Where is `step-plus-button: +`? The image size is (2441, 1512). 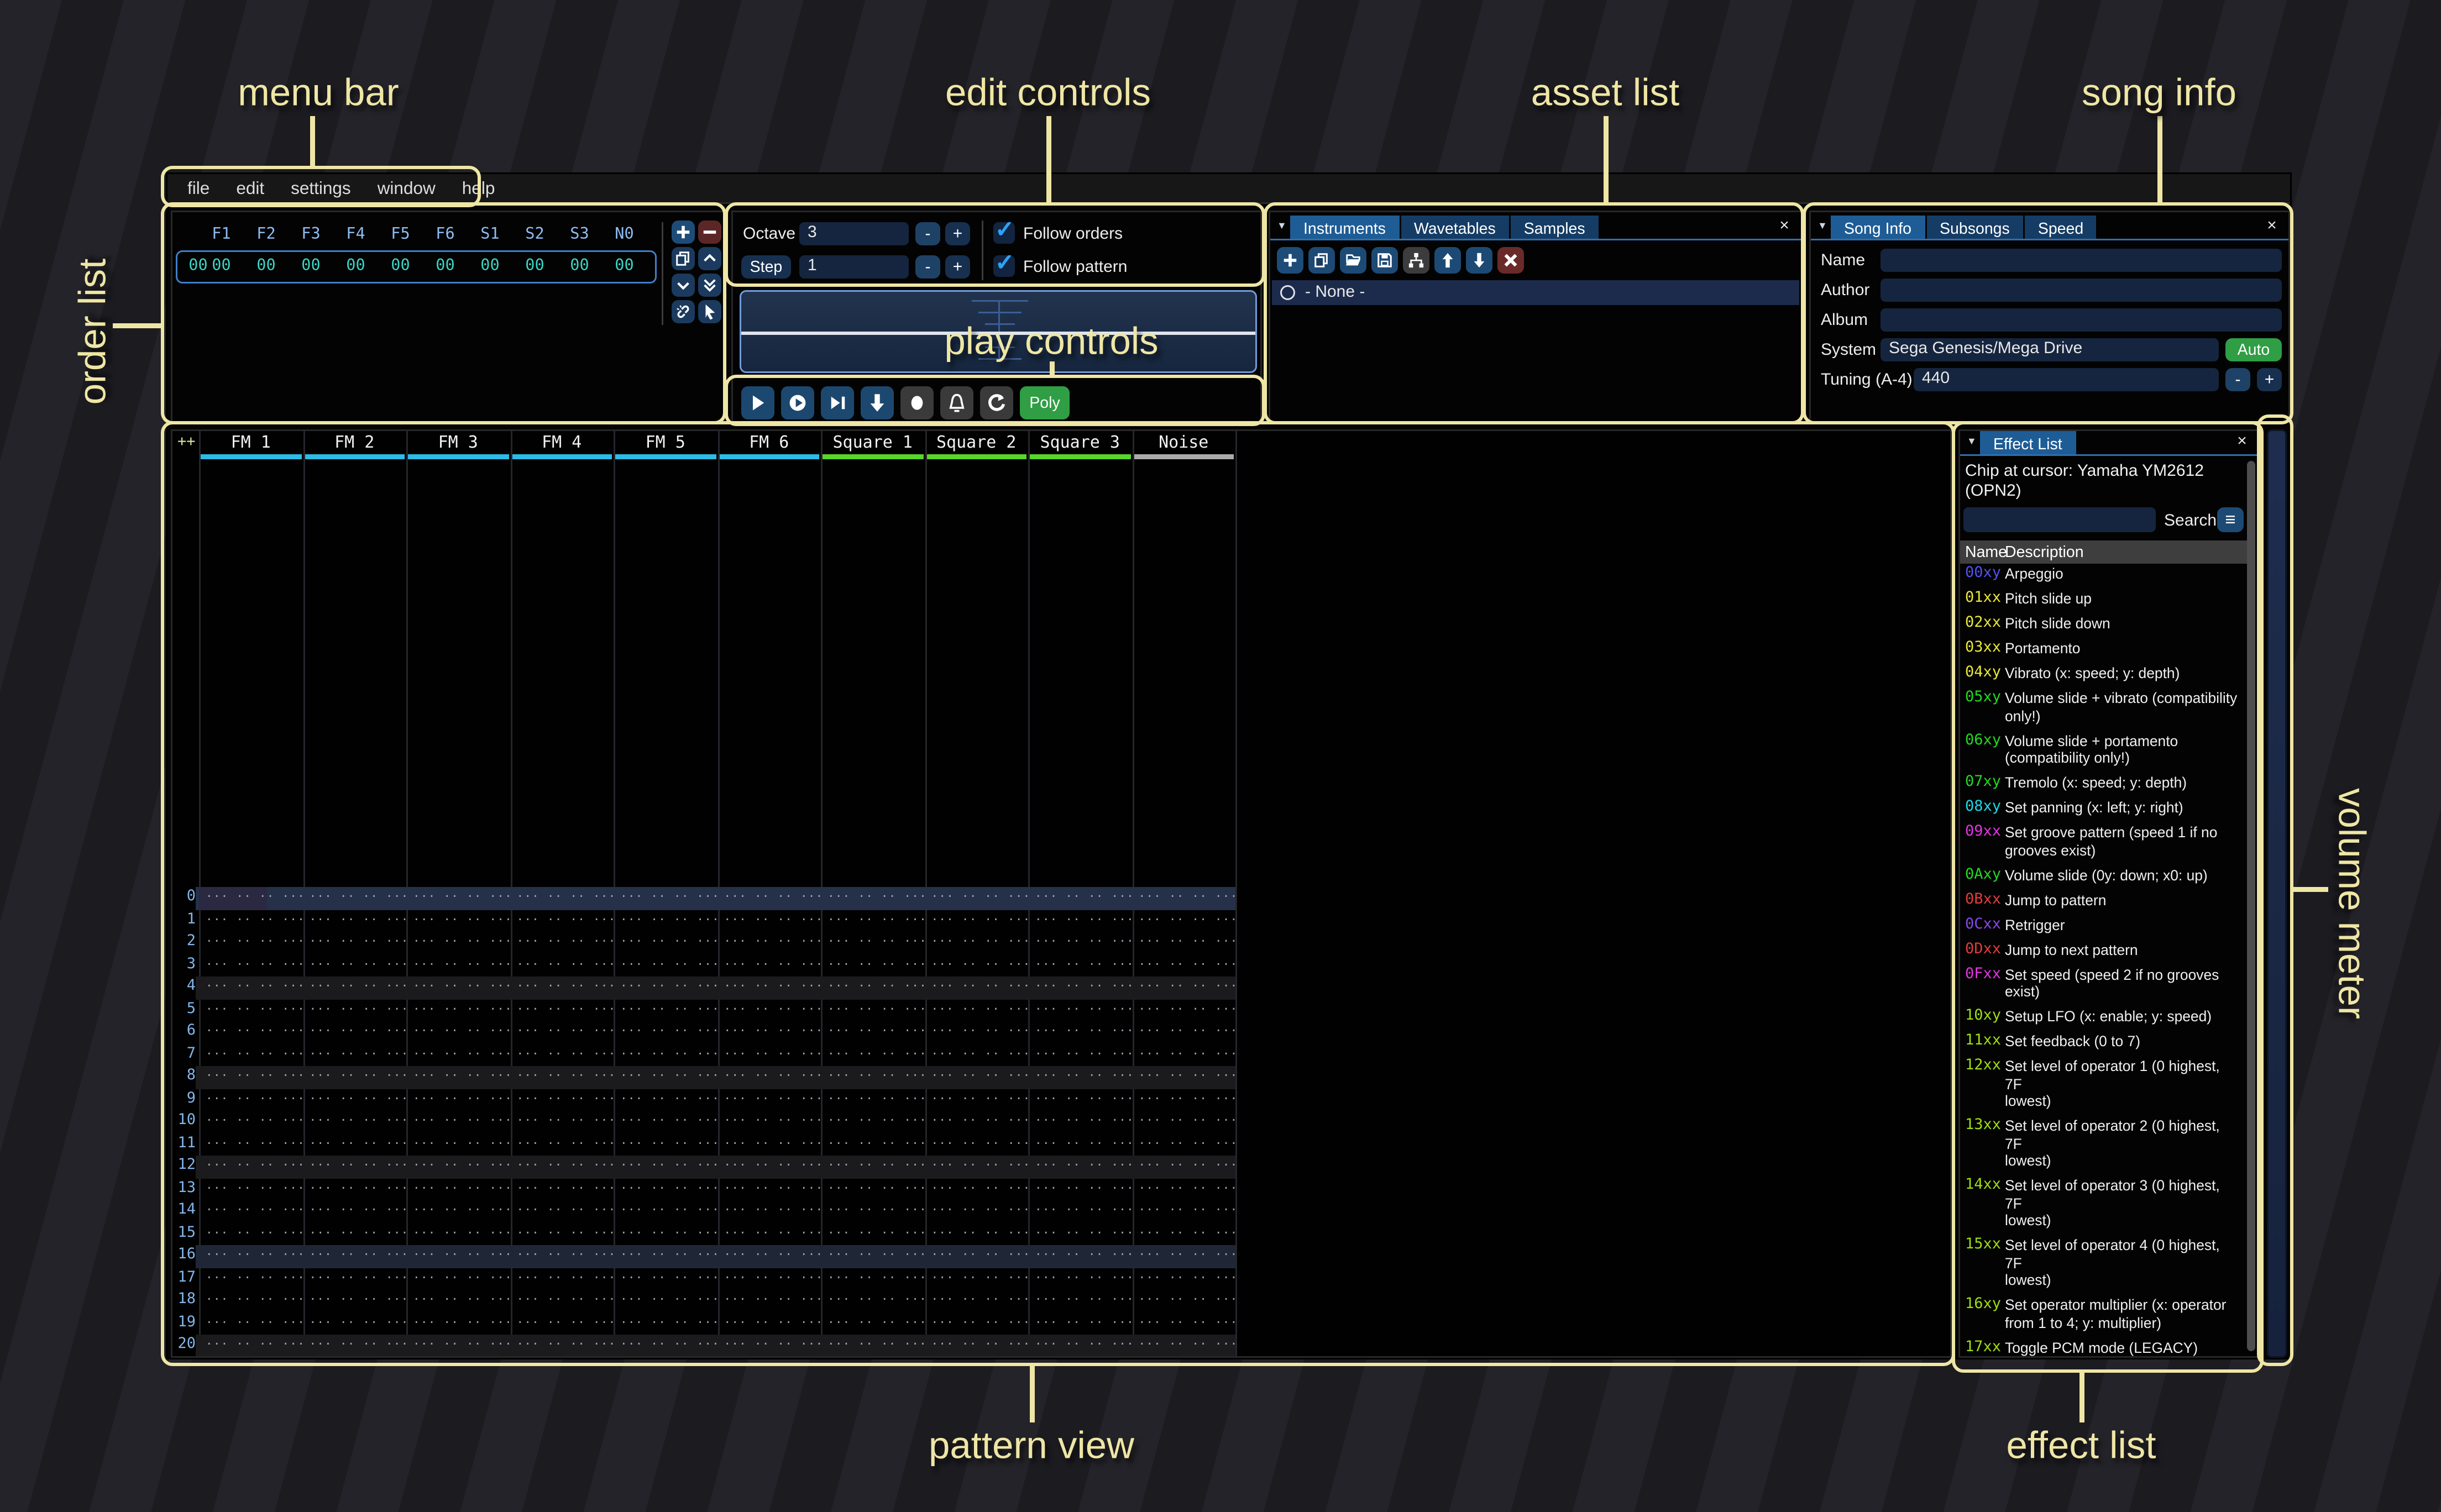 step-plus-button: + is located at coordinates (957, 267).